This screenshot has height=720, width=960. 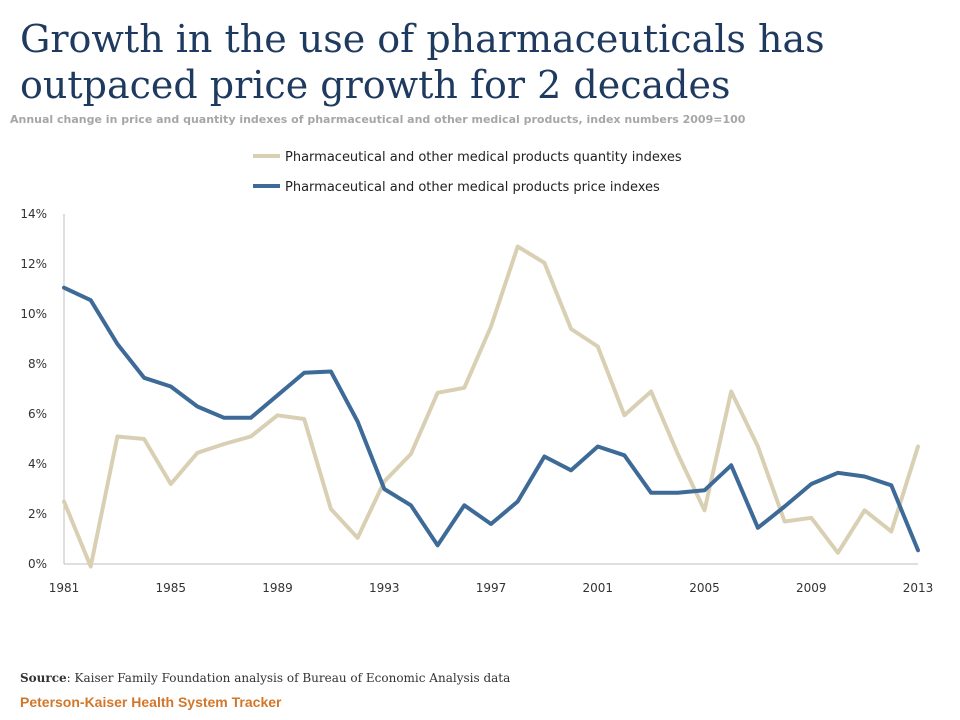 What do you see at coordinates (151, 702) in the screenshot?
I see `brand-label: Peterson-Kaiser Health System Tracker` at bounding box center [151, 702].